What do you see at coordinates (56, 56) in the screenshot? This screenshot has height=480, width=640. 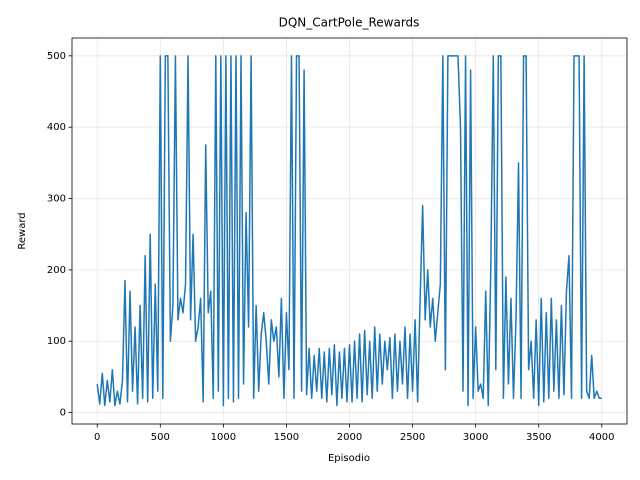 I see `y-tick-label: 500` at bounding box center [56, 56].